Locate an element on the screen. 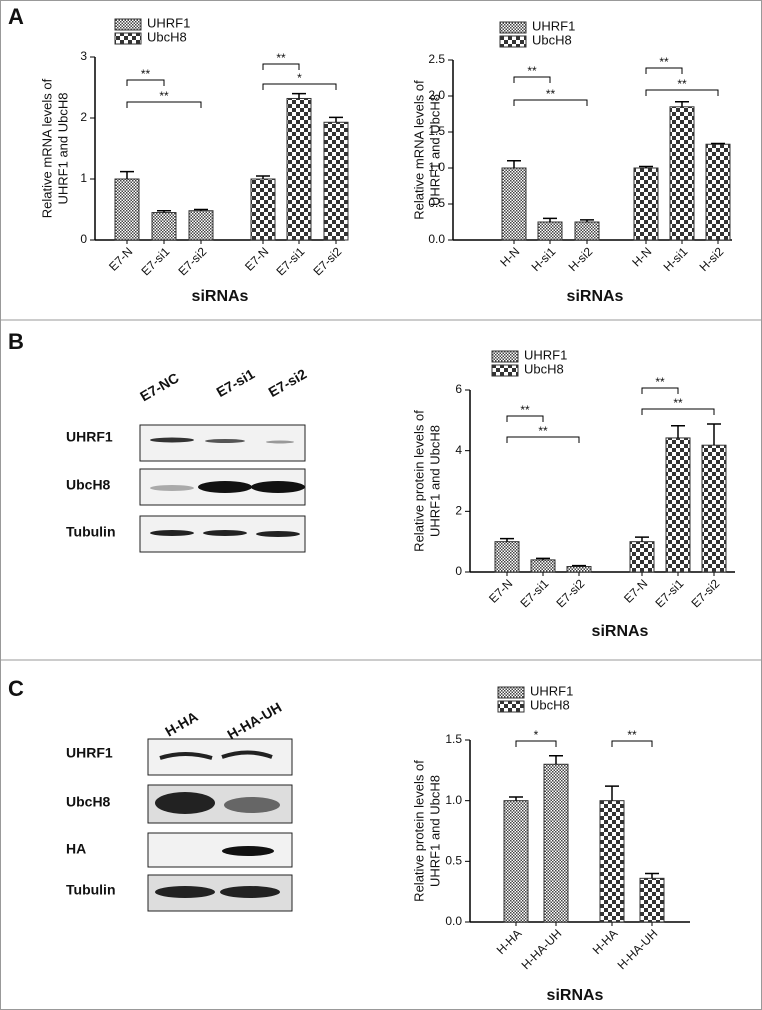 The height and width of the screenshot is (1010, 762). x-tick-label: H-si2 is located at coordinates (581, 259).